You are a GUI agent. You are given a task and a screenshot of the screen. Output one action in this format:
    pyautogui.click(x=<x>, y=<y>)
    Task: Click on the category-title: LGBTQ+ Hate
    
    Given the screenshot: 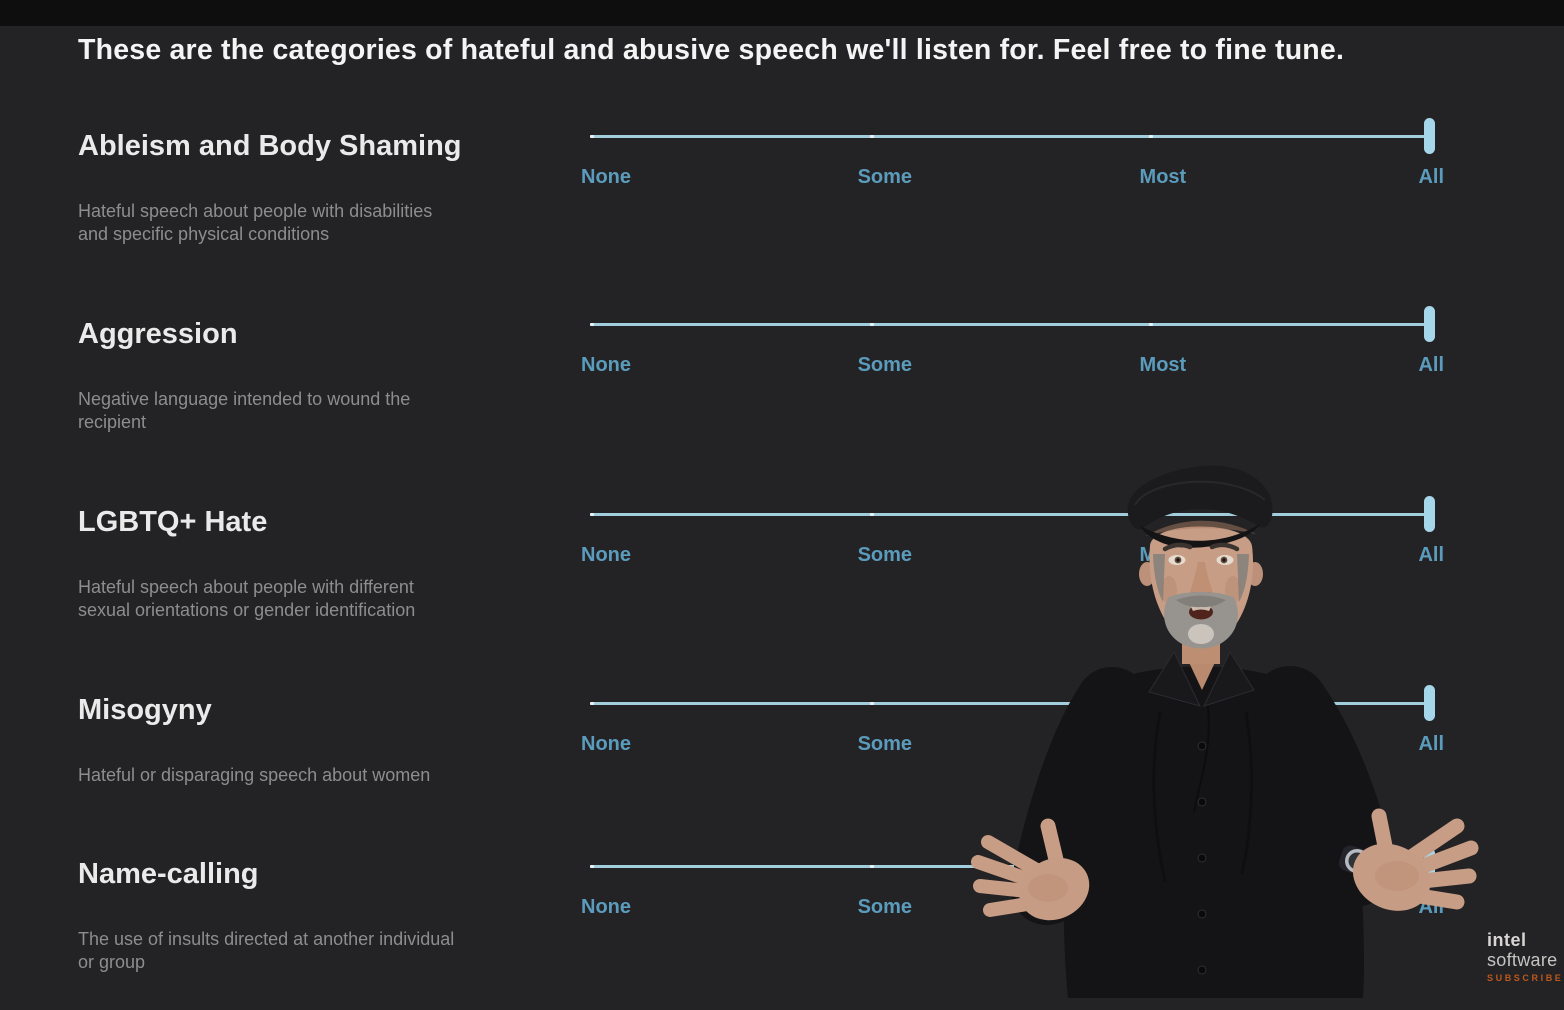 What is the action you would take?
    pyautogui.click(x=173, y=522)
    